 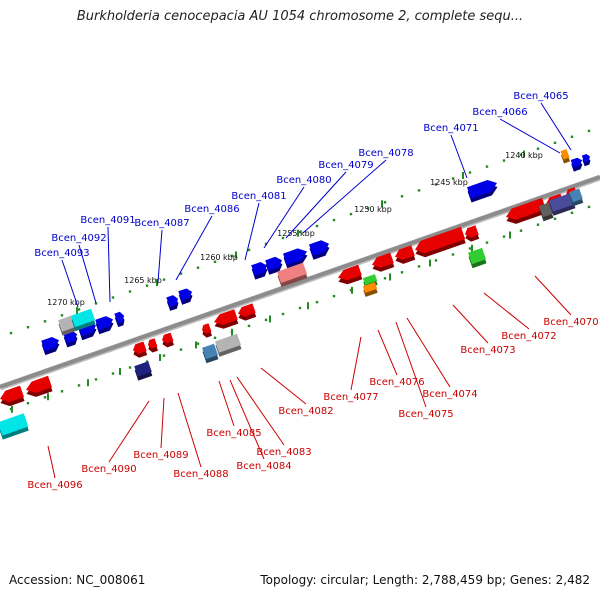 I want to click on gene-label-reverse: Bcen_4074, so click(x=449, y=394).